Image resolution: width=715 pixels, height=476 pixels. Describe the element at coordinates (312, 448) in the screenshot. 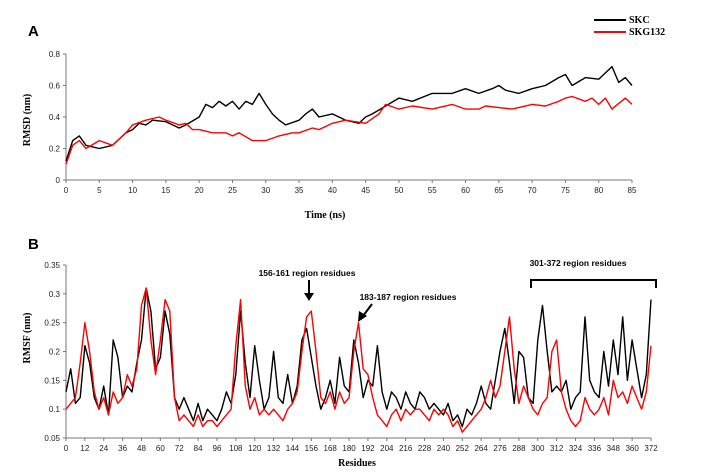

I see `panel-b-xtick-label: 156` at that location.